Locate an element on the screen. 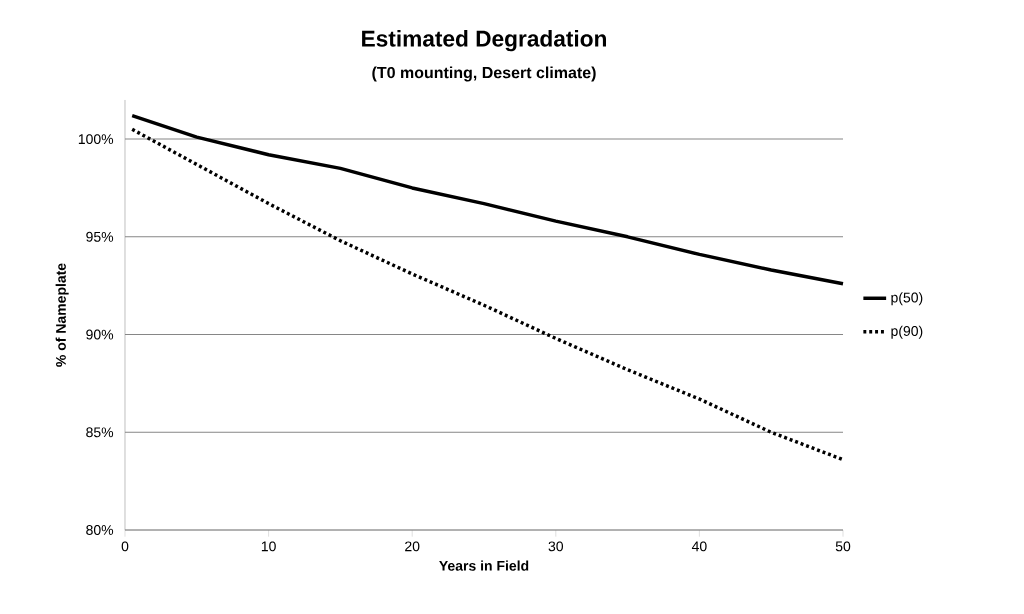 The image size is (1024, 614). x-tick-label: 20 is located at coordinates (412, 546).